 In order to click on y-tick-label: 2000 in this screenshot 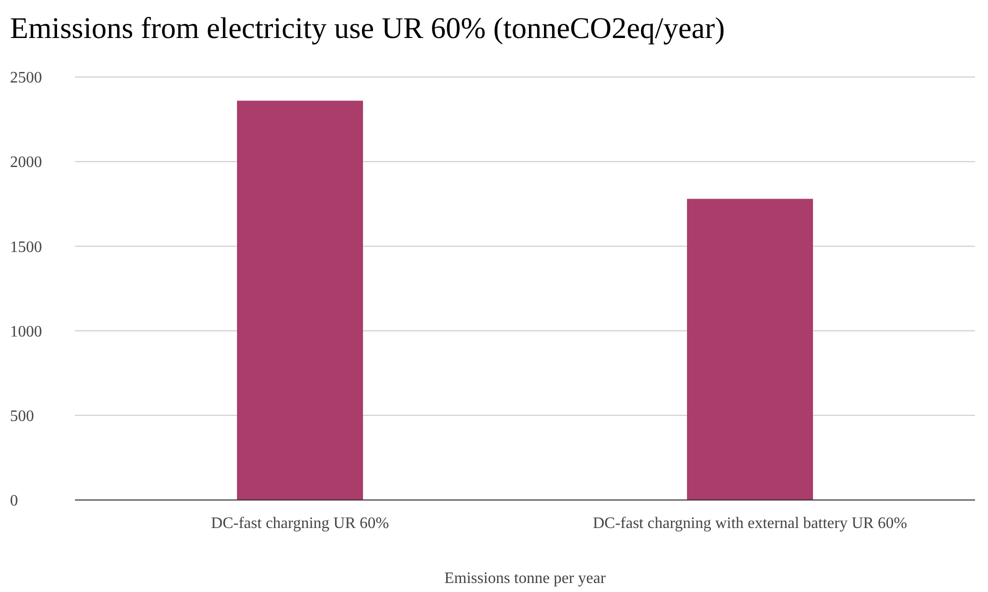, I will do `click(26, 163)`.